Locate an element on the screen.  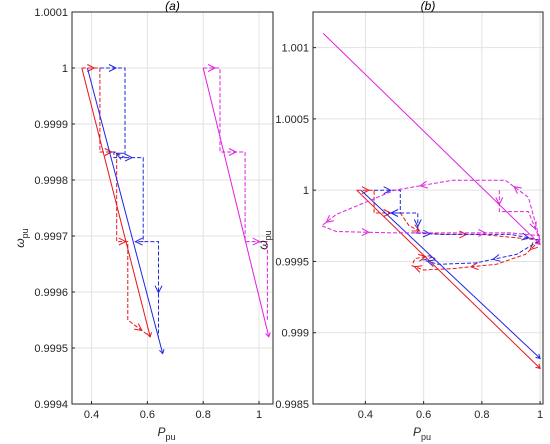
y-tick-label: 0.9994 is located at coordinates (51, 405).